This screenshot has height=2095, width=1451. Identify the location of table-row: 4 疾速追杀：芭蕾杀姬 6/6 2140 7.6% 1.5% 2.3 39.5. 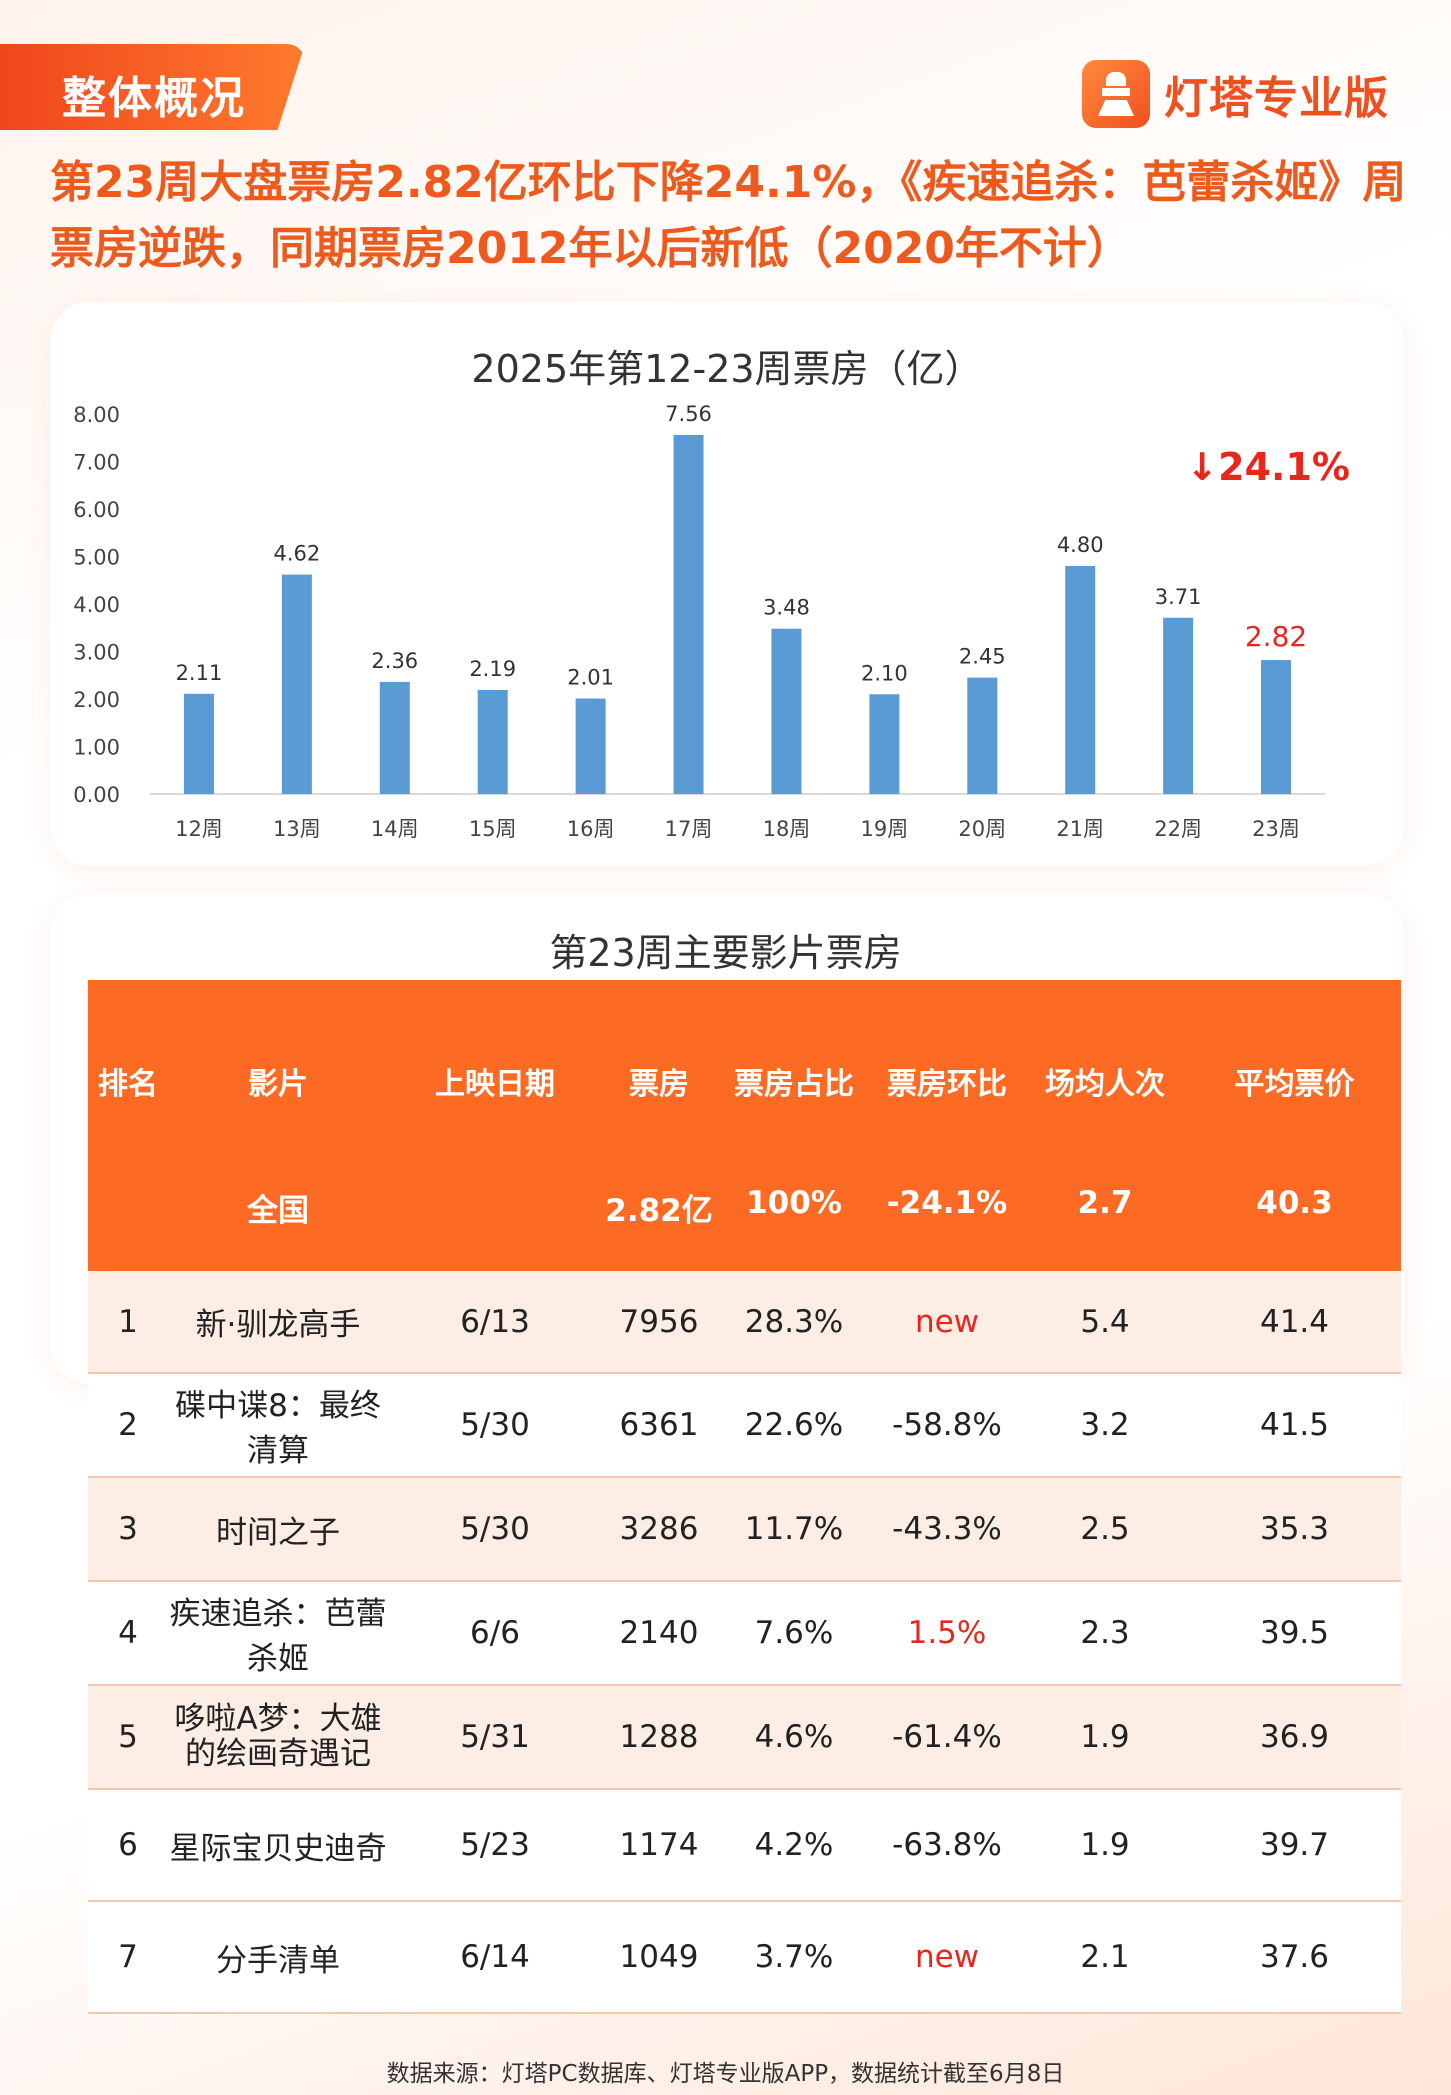
(744, 1633).